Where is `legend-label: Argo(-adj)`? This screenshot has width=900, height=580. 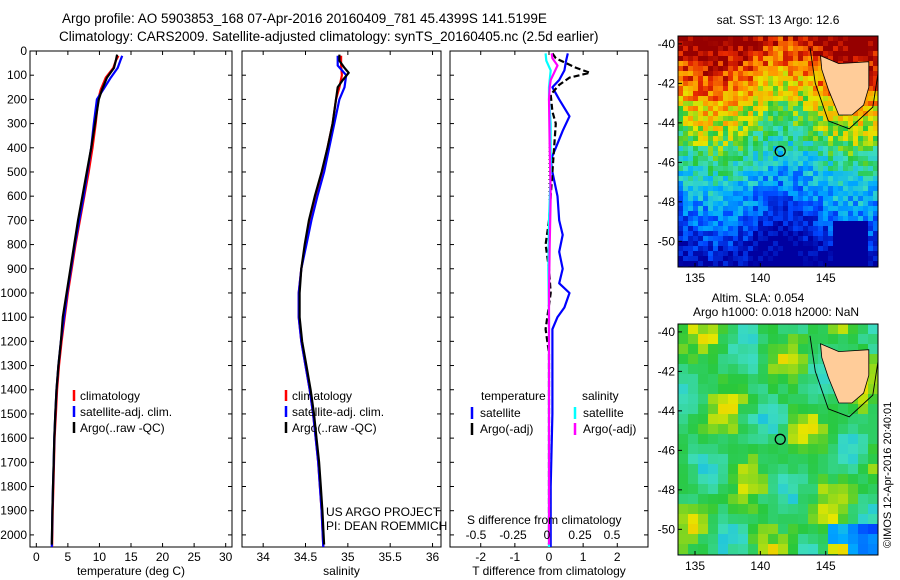
legend-label: Argo(-adj) is located at coordinates (609, 429).